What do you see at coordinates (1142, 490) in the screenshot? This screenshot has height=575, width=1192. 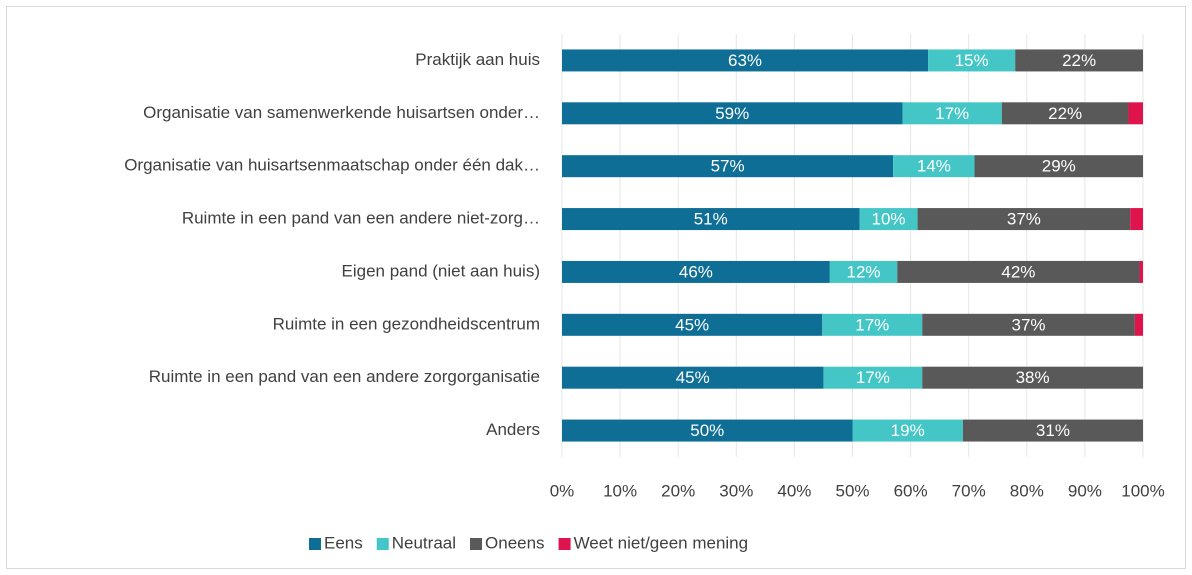 I see `x-tick-label: 100%` at bounding box center [1142, 490].